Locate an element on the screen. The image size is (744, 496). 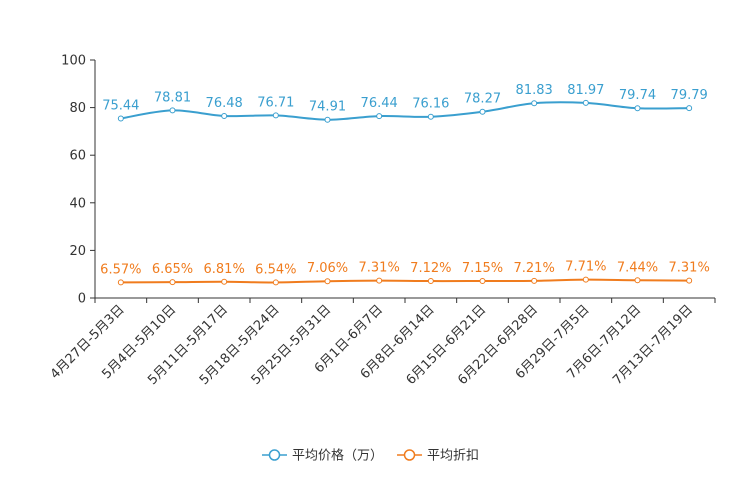
data-label: 79.74 is located at coordinates (637, 95).